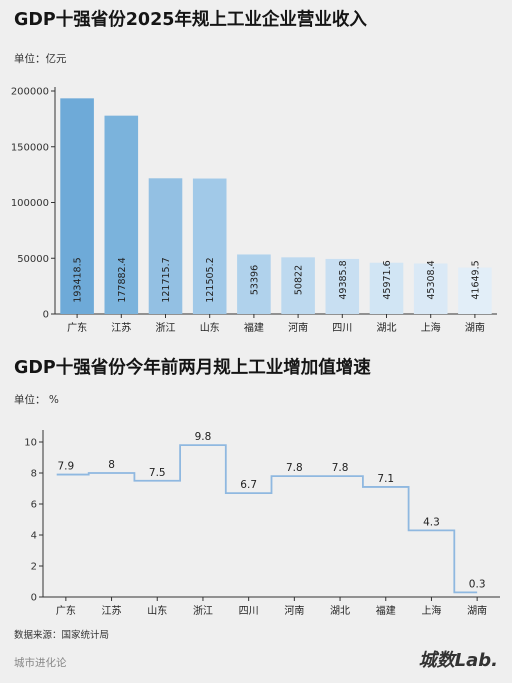  What do you see at coordinates (385, 479) in the screenshot?
I see `point-value-label: 7.1` at bounding box center [385, 479].